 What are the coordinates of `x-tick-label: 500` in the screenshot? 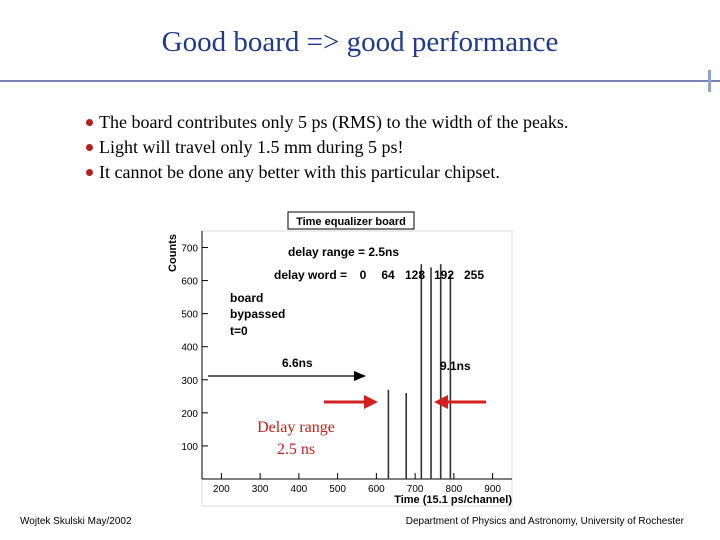 It's located at (337, 489).